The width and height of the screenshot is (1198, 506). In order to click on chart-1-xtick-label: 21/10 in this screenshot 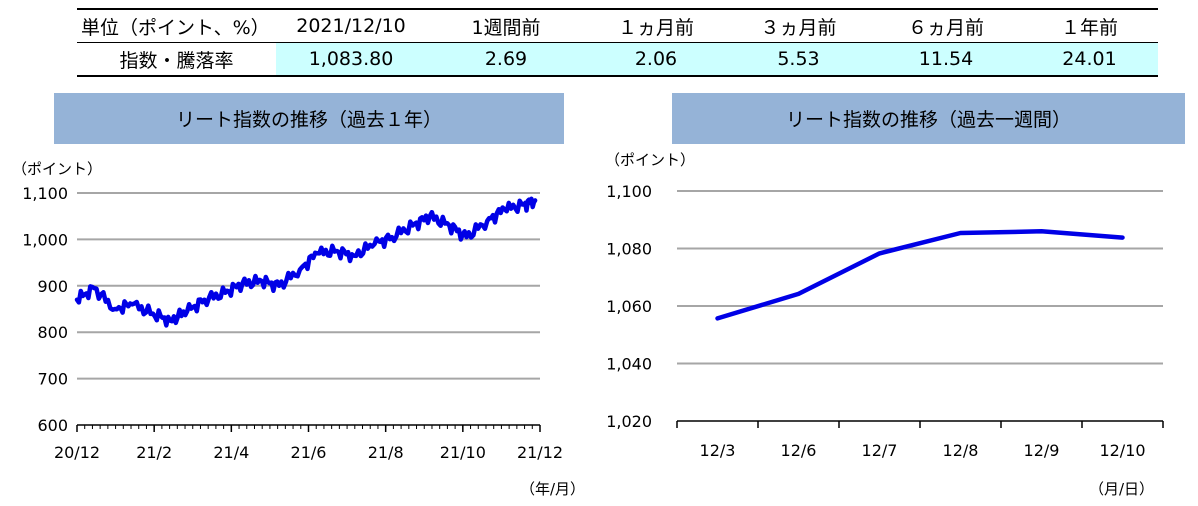, I will do `click(463, 452)`.